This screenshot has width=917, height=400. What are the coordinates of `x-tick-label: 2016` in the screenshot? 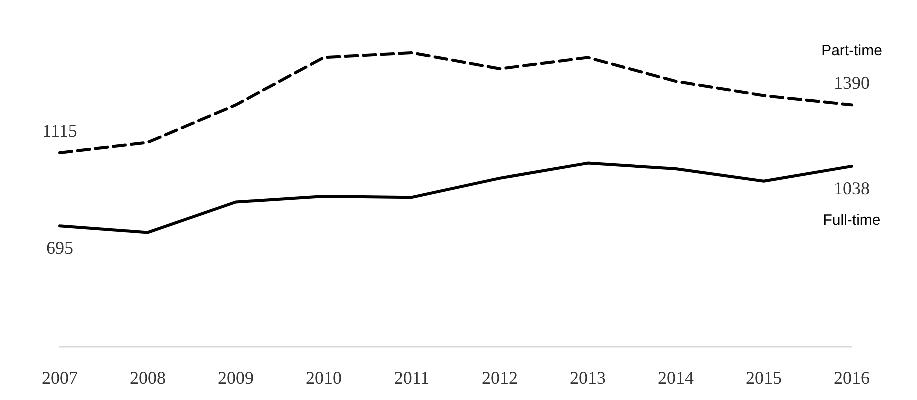 It's located at (852, 378).